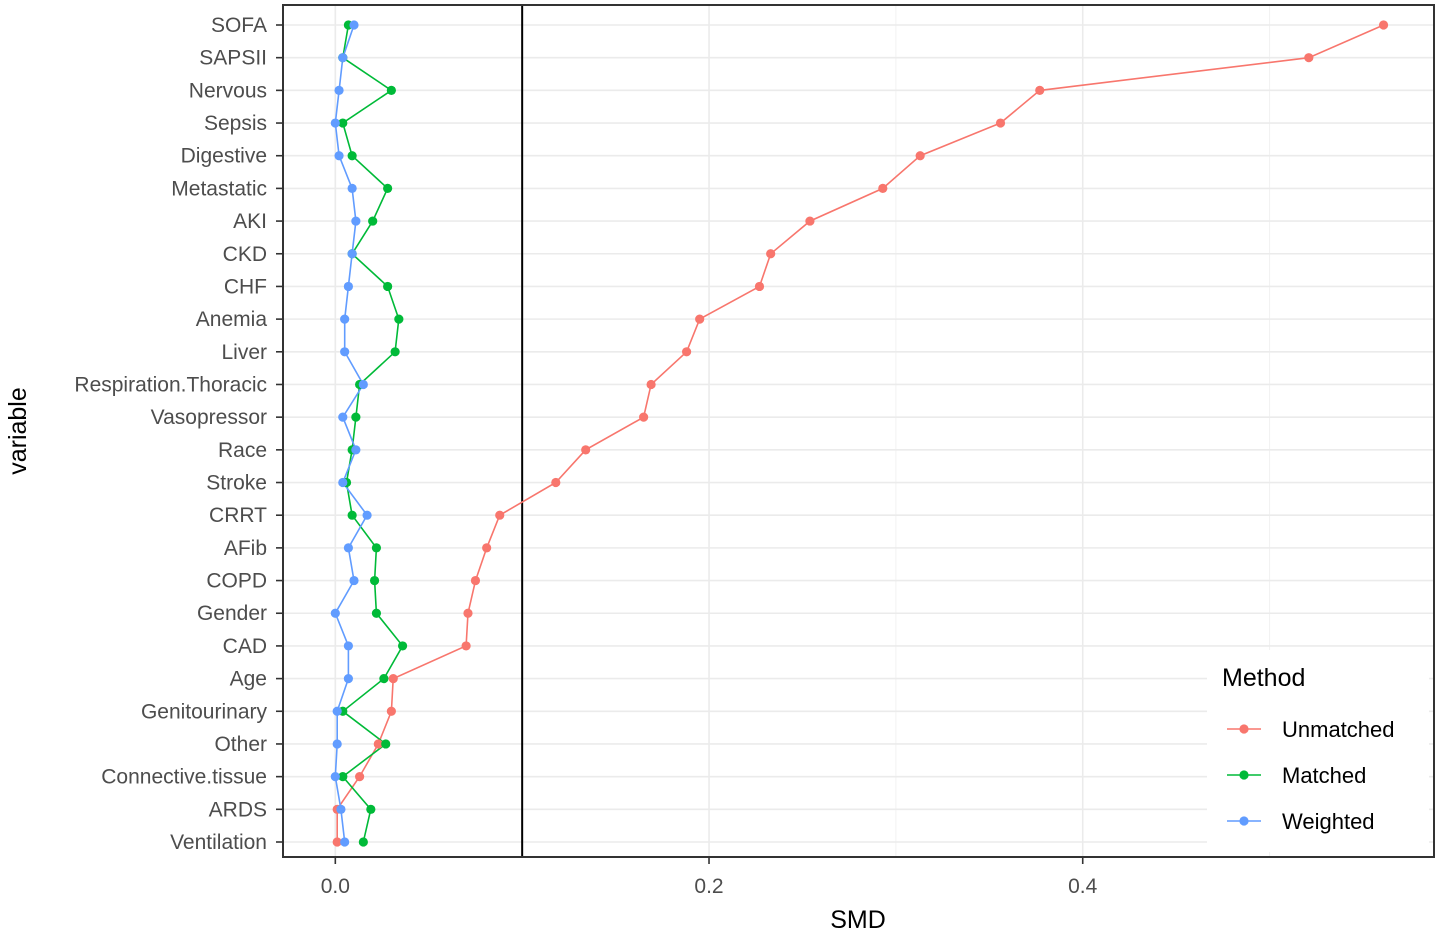 The width and height of the screenshot is (1439, 936). What do you see at coordinates (335, 886) in the screenshot?
I see `x-tick-label: 0.0` at bounding box center [335, 886].